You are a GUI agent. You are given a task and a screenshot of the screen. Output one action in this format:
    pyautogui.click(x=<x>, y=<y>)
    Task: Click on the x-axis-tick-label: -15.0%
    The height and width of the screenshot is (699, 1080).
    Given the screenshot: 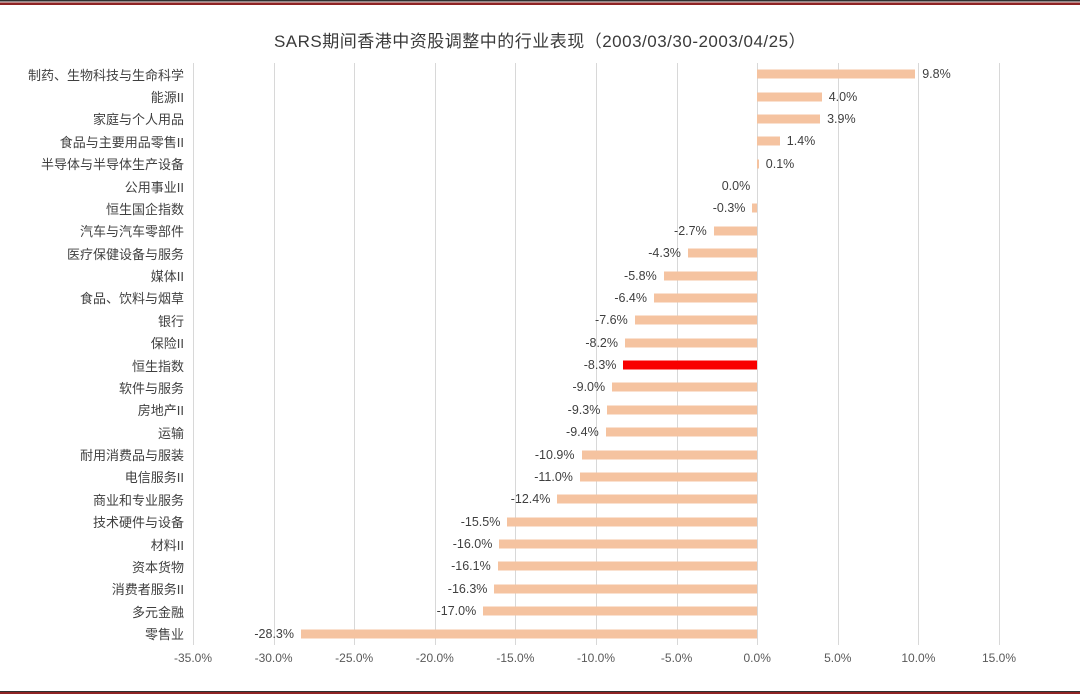 What is the action you would take?
    pyautogui.click(x=515, y=658)
    